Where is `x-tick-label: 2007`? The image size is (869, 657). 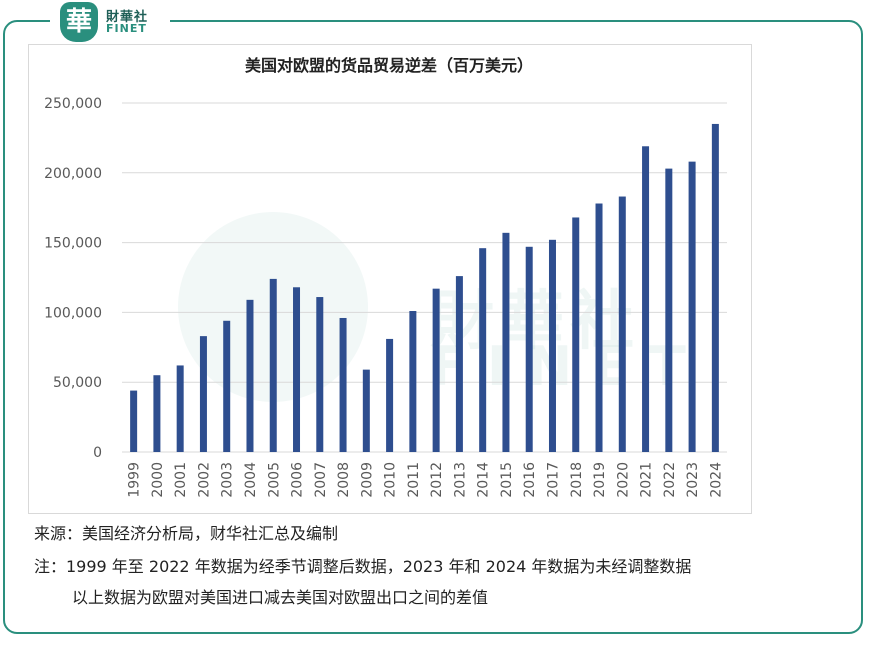 x-tick-label: 2007 is located at coordinates (321, 480).